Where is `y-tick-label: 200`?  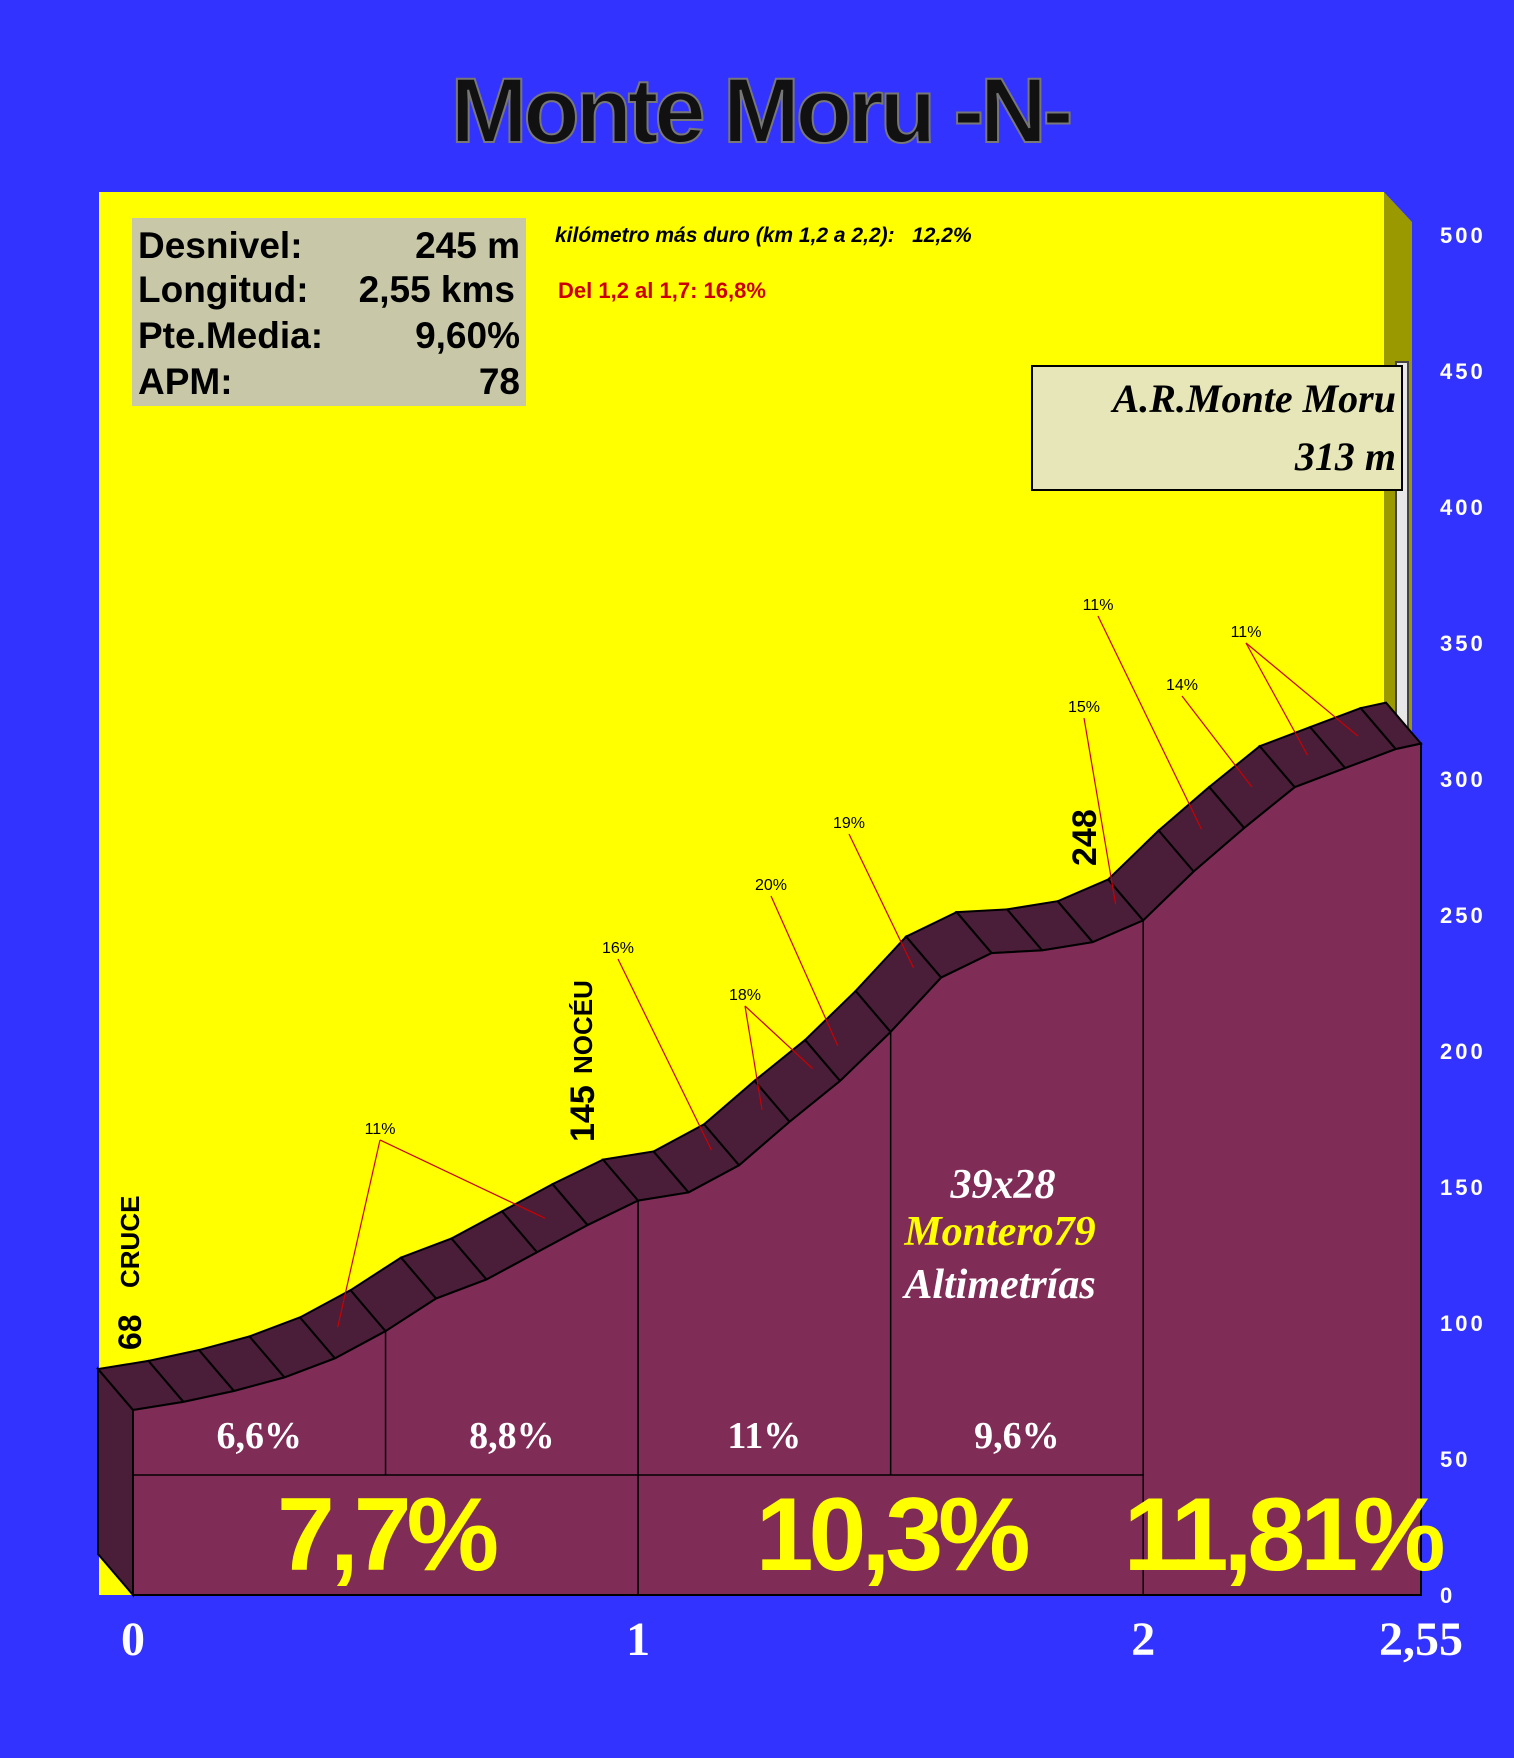
y-tick-label: 200 is located at coordinates (1463, 1051).